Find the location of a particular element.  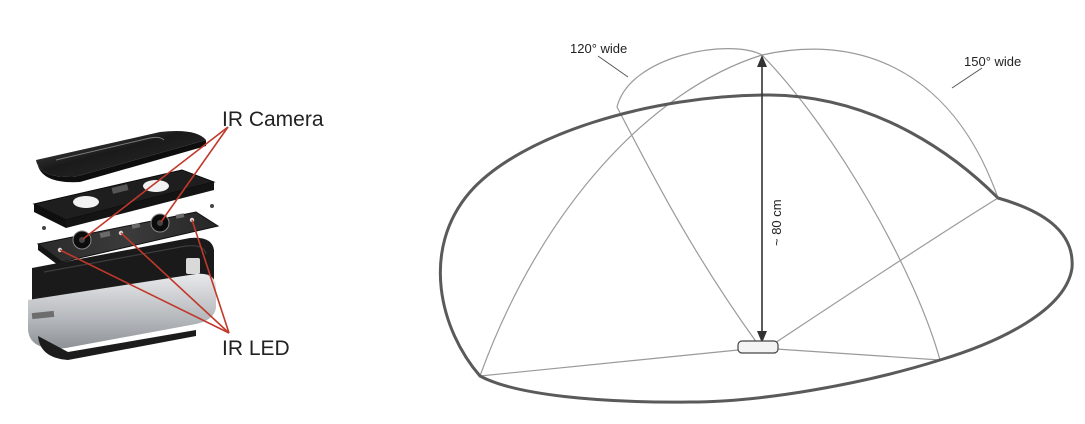

base-line-right is located at coordinates (858, 354).